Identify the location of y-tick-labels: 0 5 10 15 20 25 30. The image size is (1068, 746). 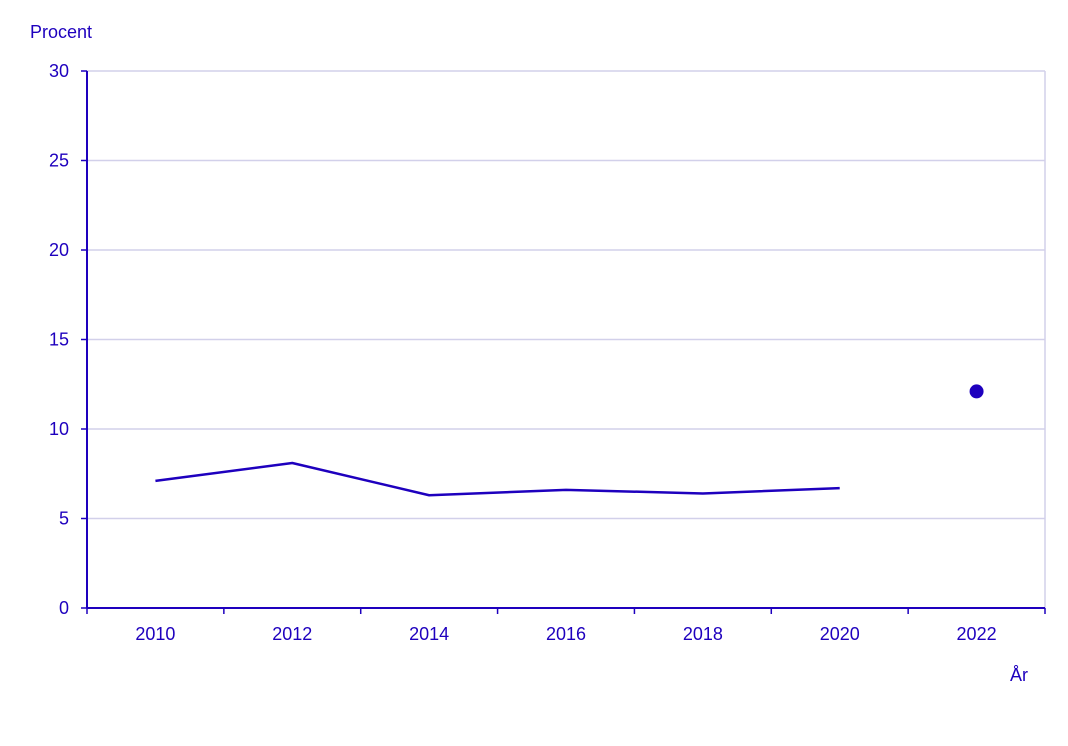
(59, 339).